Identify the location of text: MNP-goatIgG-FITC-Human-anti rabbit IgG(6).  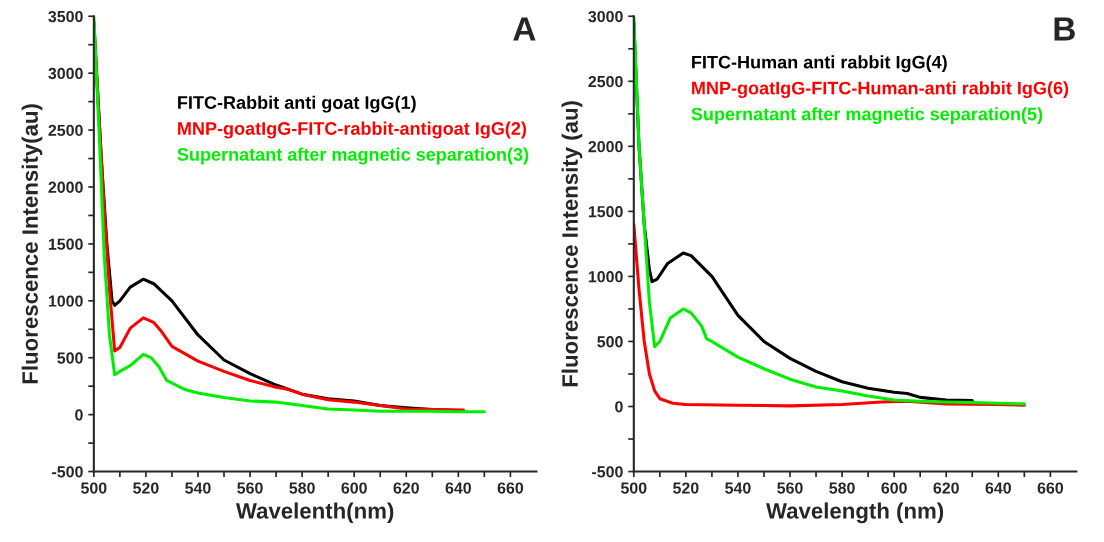
(880, 90).